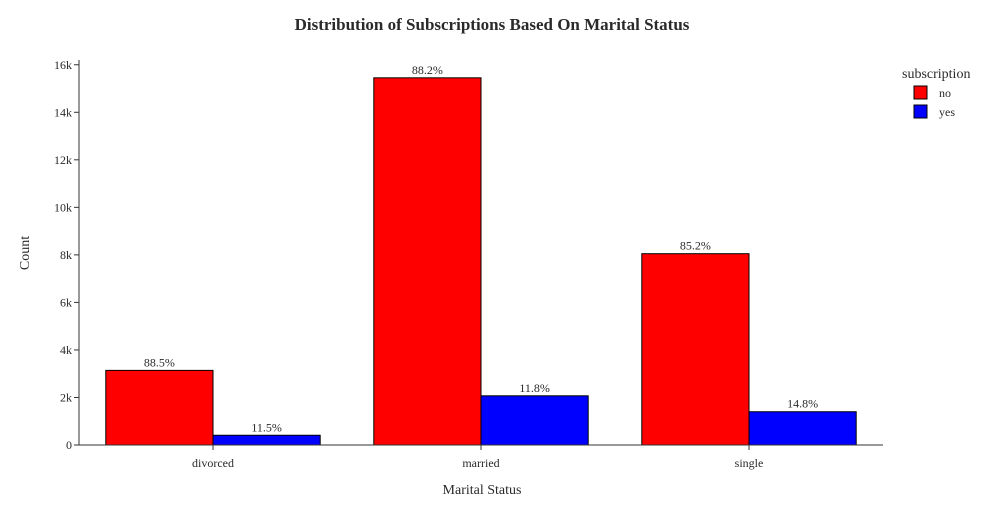 This screenshot has height=525, width=984. Describe the element at coordinates (802, 404) in the screenshot. I see `bar-label-yes-single: 14.8%` at that location.